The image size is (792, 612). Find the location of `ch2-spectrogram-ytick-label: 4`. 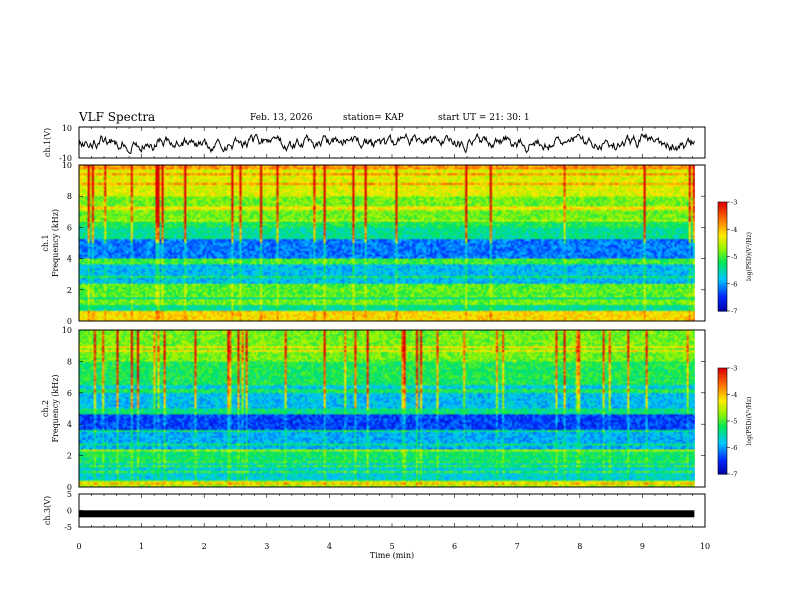

ch2-spectrogram-ytick-label: 4 is located at coordinates (69, 424).